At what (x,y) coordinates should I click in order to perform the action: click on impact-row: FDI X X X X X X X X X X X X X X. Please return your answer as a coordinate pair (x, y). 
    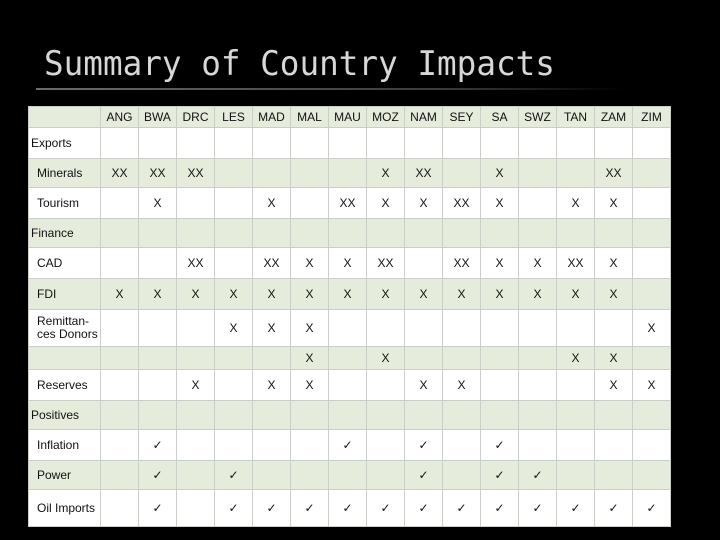
    Looking at the image, I should click on (349, 294).